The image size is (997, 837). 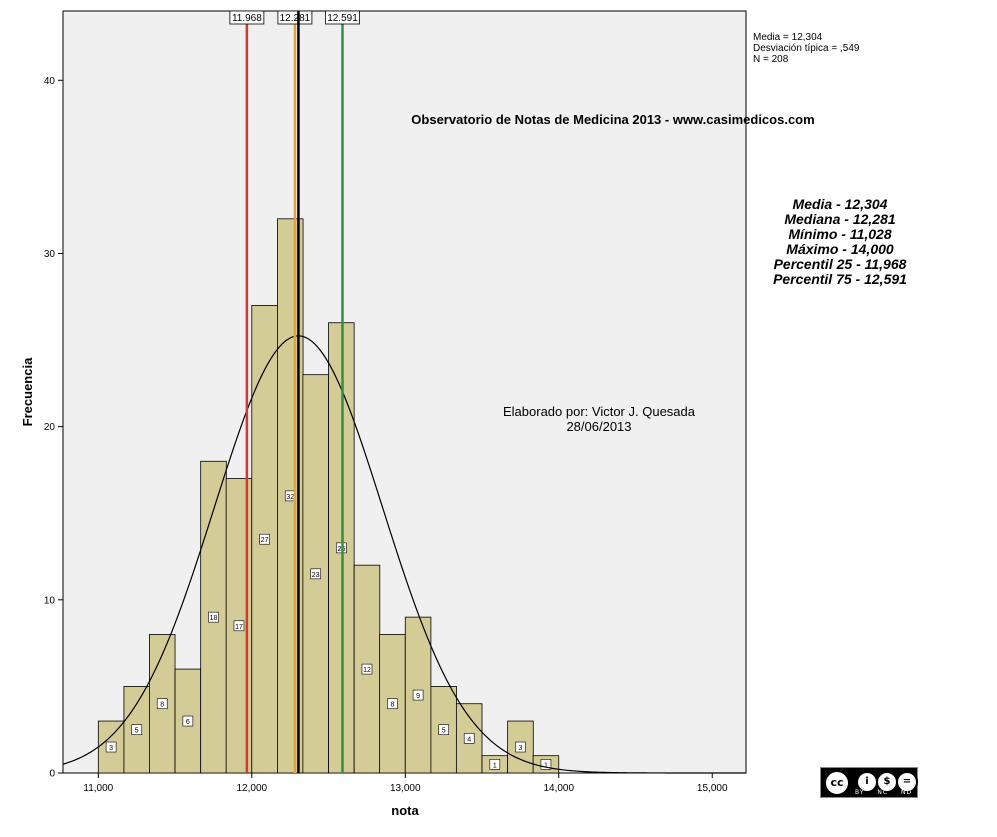 What do you see at coordinates (598, 426) in the screenshot?
I see `date-annotation: 28/06/2013` at bounding box center [598, 426].